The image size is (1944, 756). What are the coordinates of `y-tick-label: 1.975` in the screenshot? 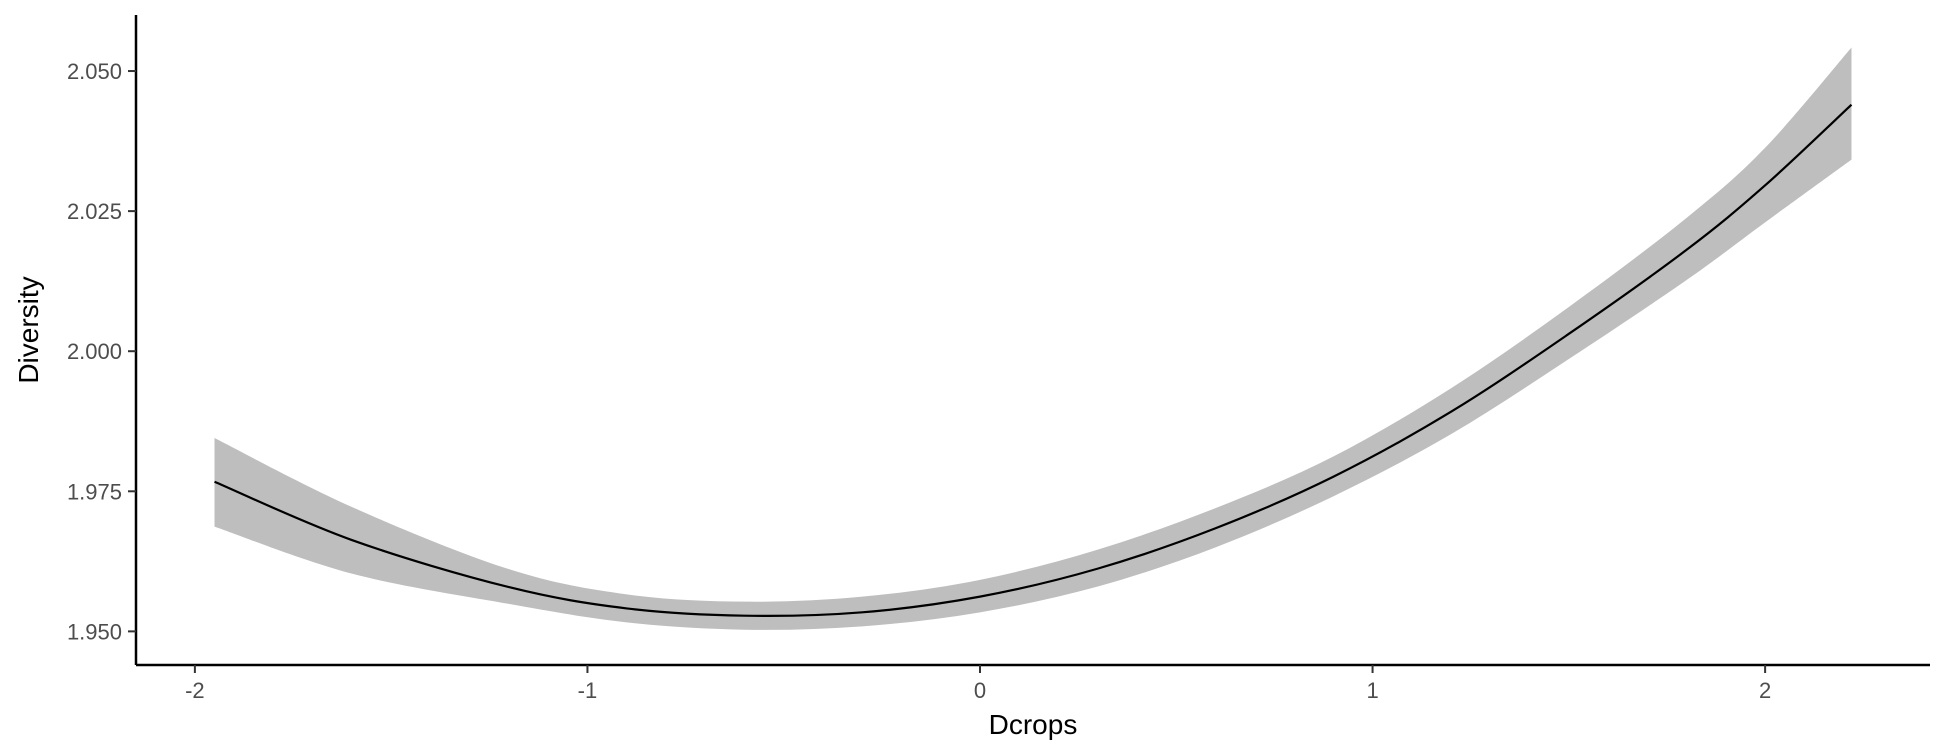 It's located at (94, 491).